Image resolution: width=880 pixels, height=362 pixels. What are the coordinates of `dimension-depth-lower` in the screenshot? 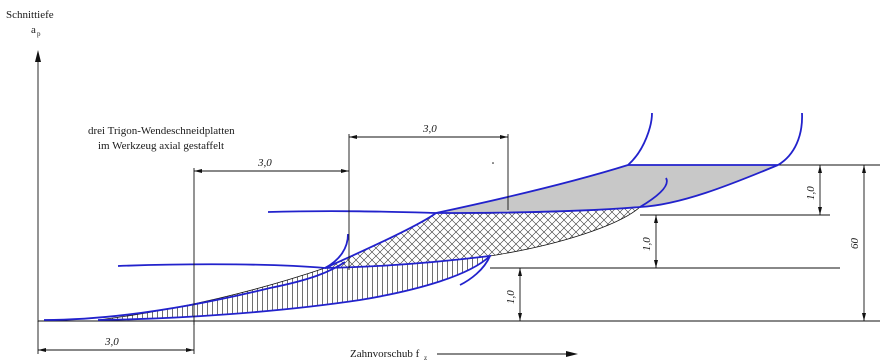 It's located at (520, 294).